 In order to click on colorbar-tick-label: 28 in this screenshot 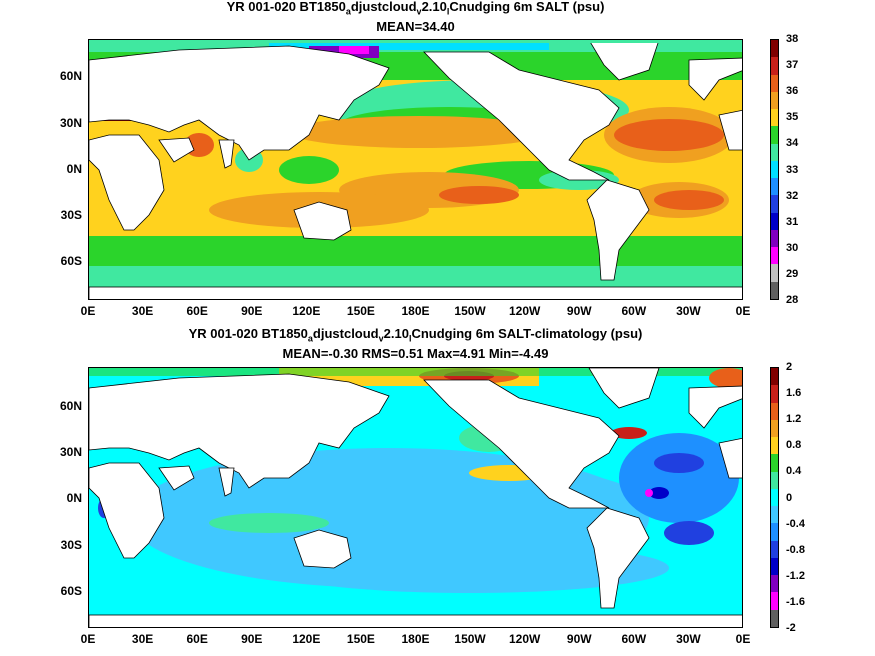, I will do `click(792, 300)`.